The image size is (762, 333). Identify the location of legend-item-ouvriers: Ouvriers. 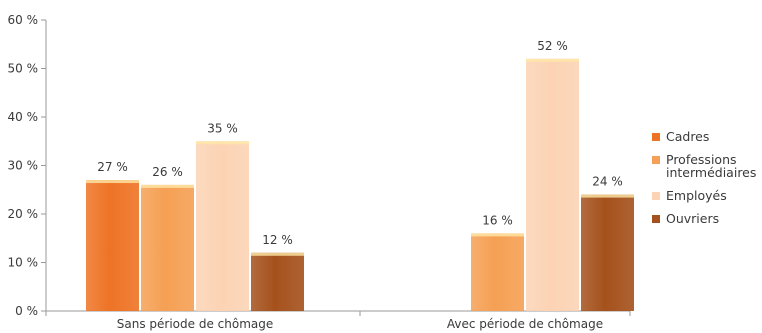
(707, 218).